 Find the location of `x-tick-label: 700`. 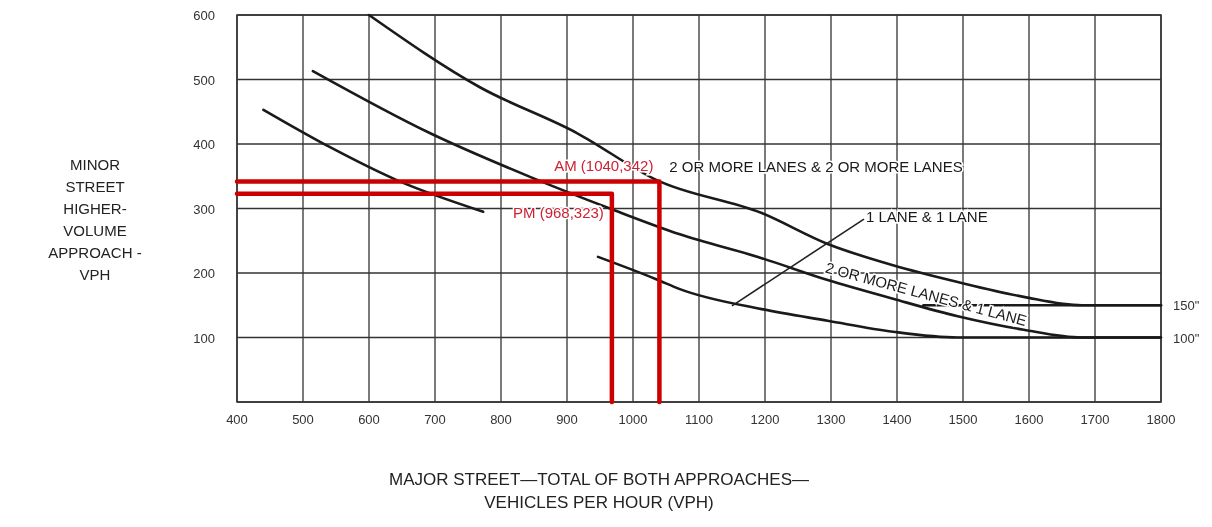

x-tick-label: 700 is located at coordinates (435, 419).